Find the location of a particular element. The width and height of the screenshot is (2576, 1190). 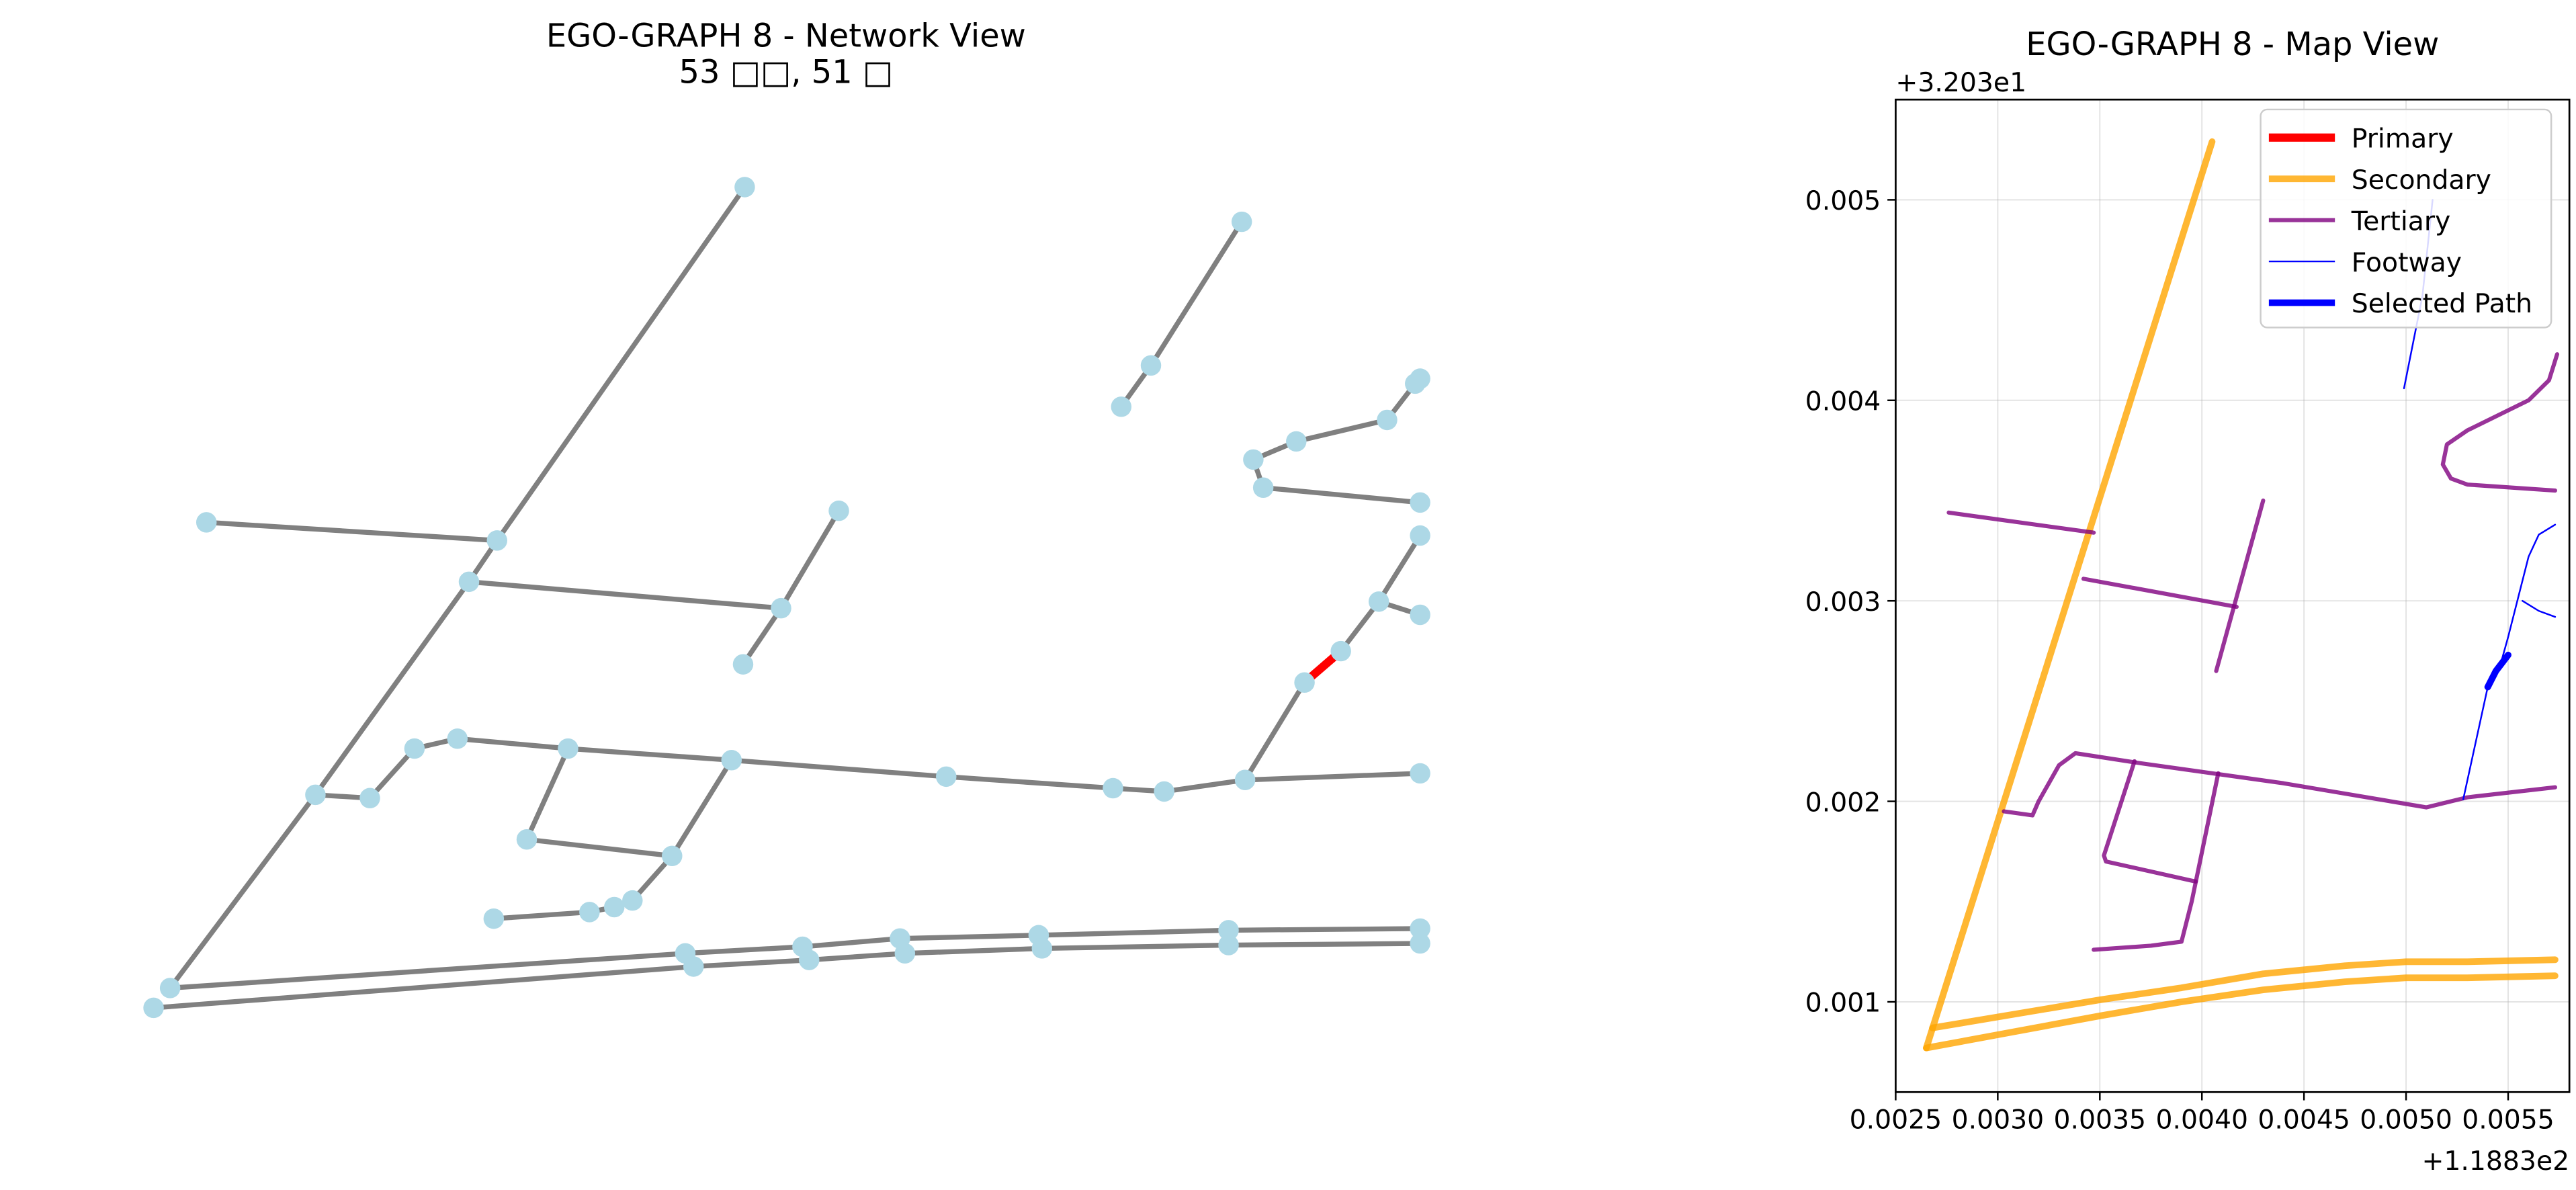

y-tick-label: 0.001 is located at coordinates (1843, 1003).